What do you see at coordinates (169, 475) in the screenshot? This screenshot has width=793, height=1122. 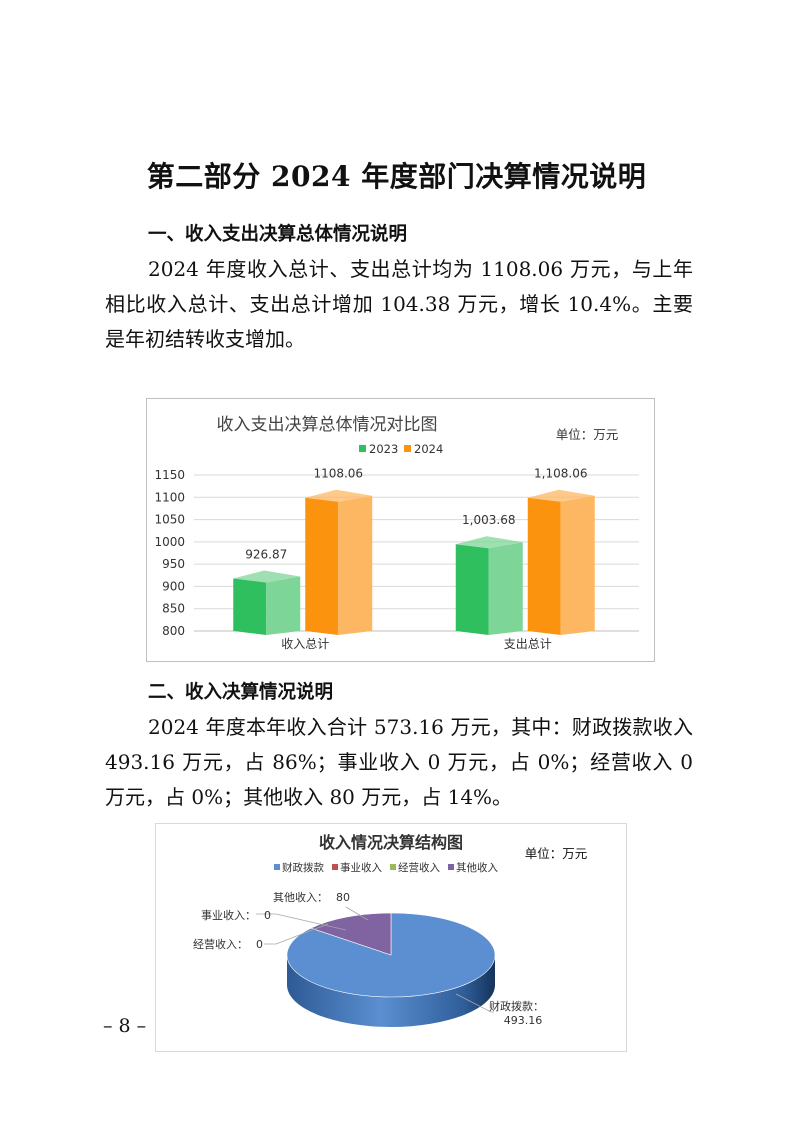 I see `y-tick-label: 1150` at bounding box center [169, 475].